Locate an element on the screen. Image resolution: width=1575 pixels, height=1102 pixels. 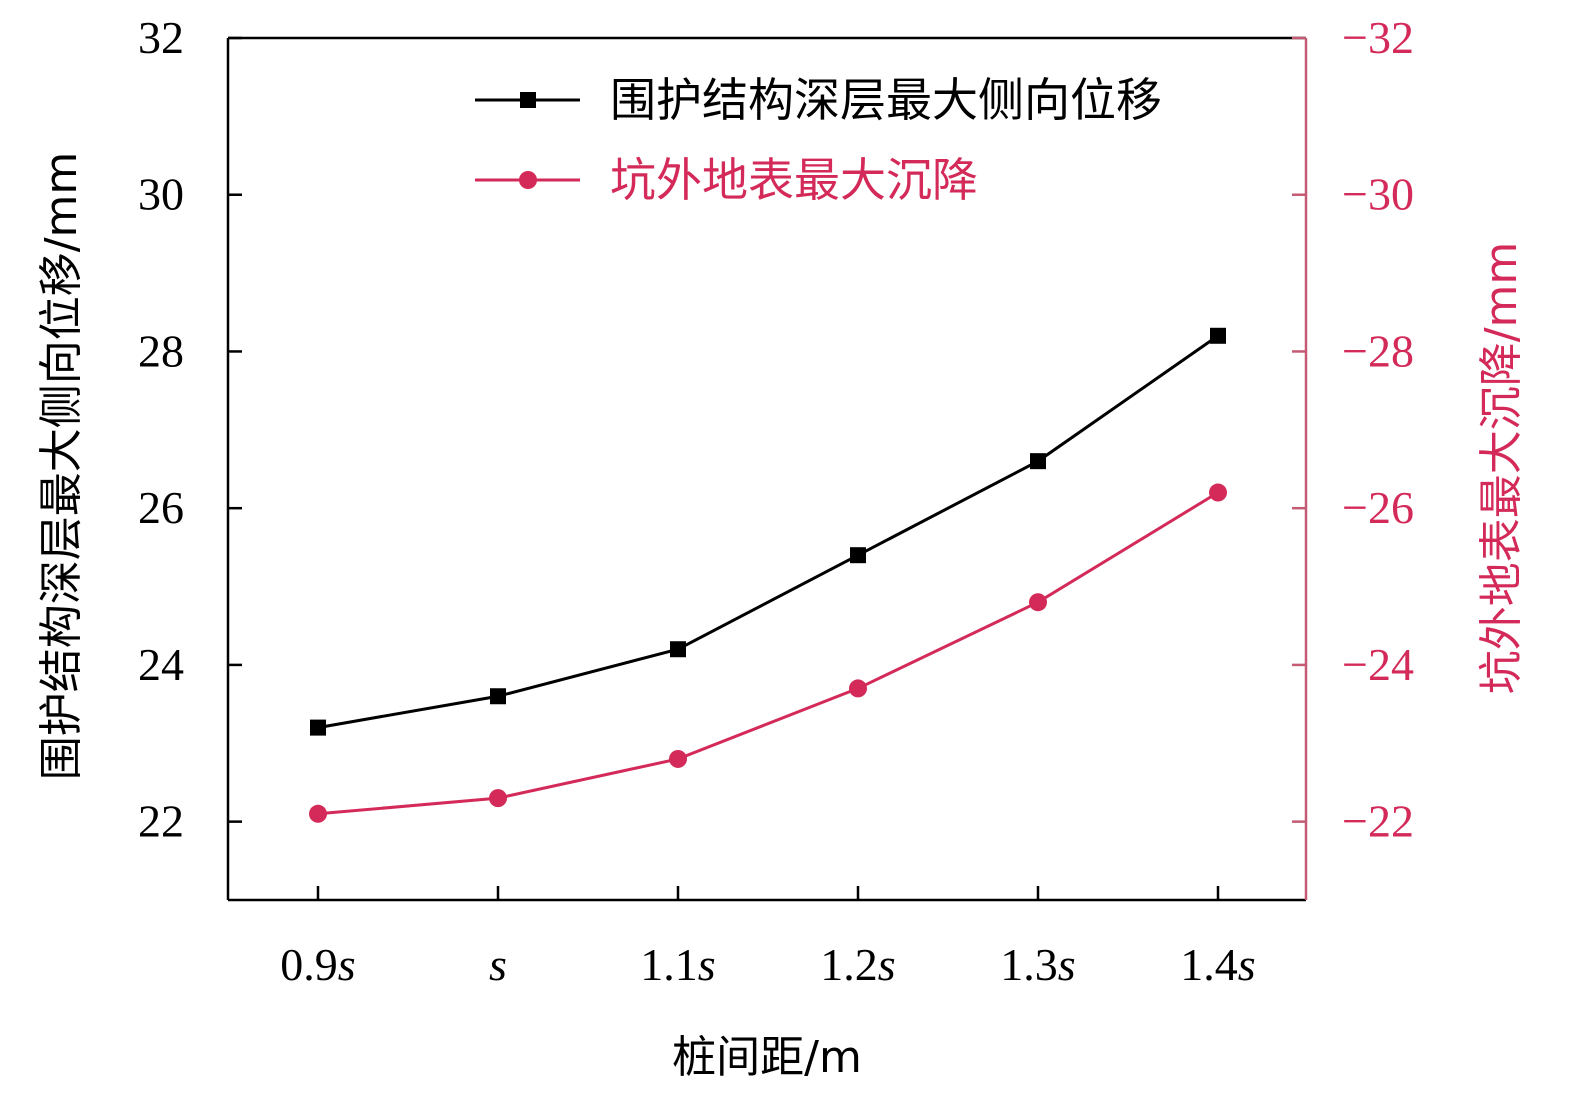
x-axis-ticks: 0.9s s 1.1s 1.2s 1.3s 1.4s is located at coordinates (768, 938).